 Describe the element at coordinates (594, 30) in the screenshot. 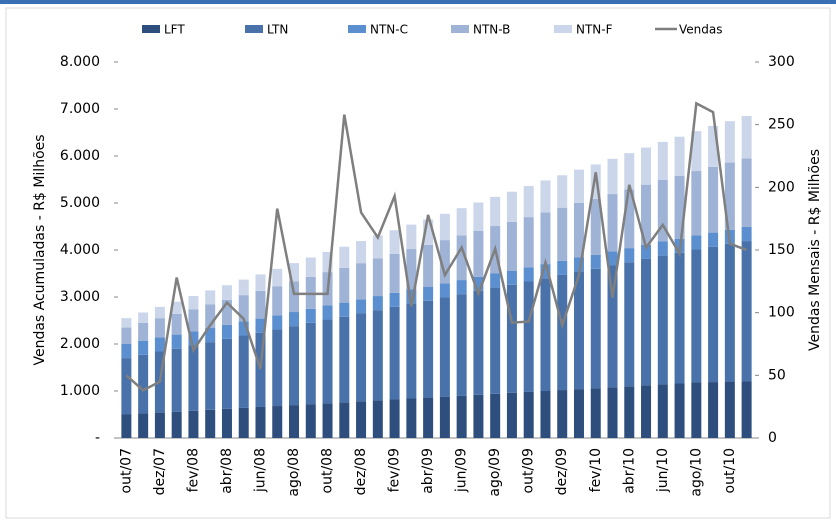

I see `legend-label: NTN-F` at that location.